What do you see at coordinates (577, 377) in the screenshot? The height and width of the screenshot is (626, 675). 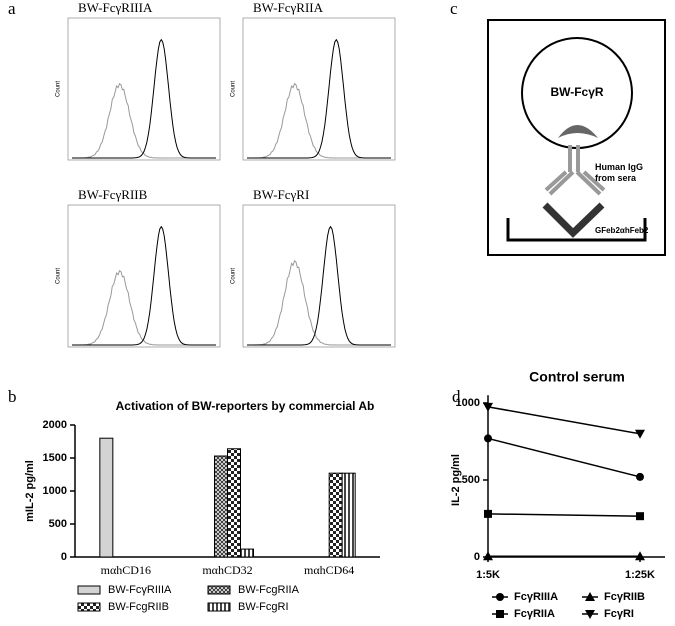 I see `chart-title: Control serum` at bounding box center [577, 377].